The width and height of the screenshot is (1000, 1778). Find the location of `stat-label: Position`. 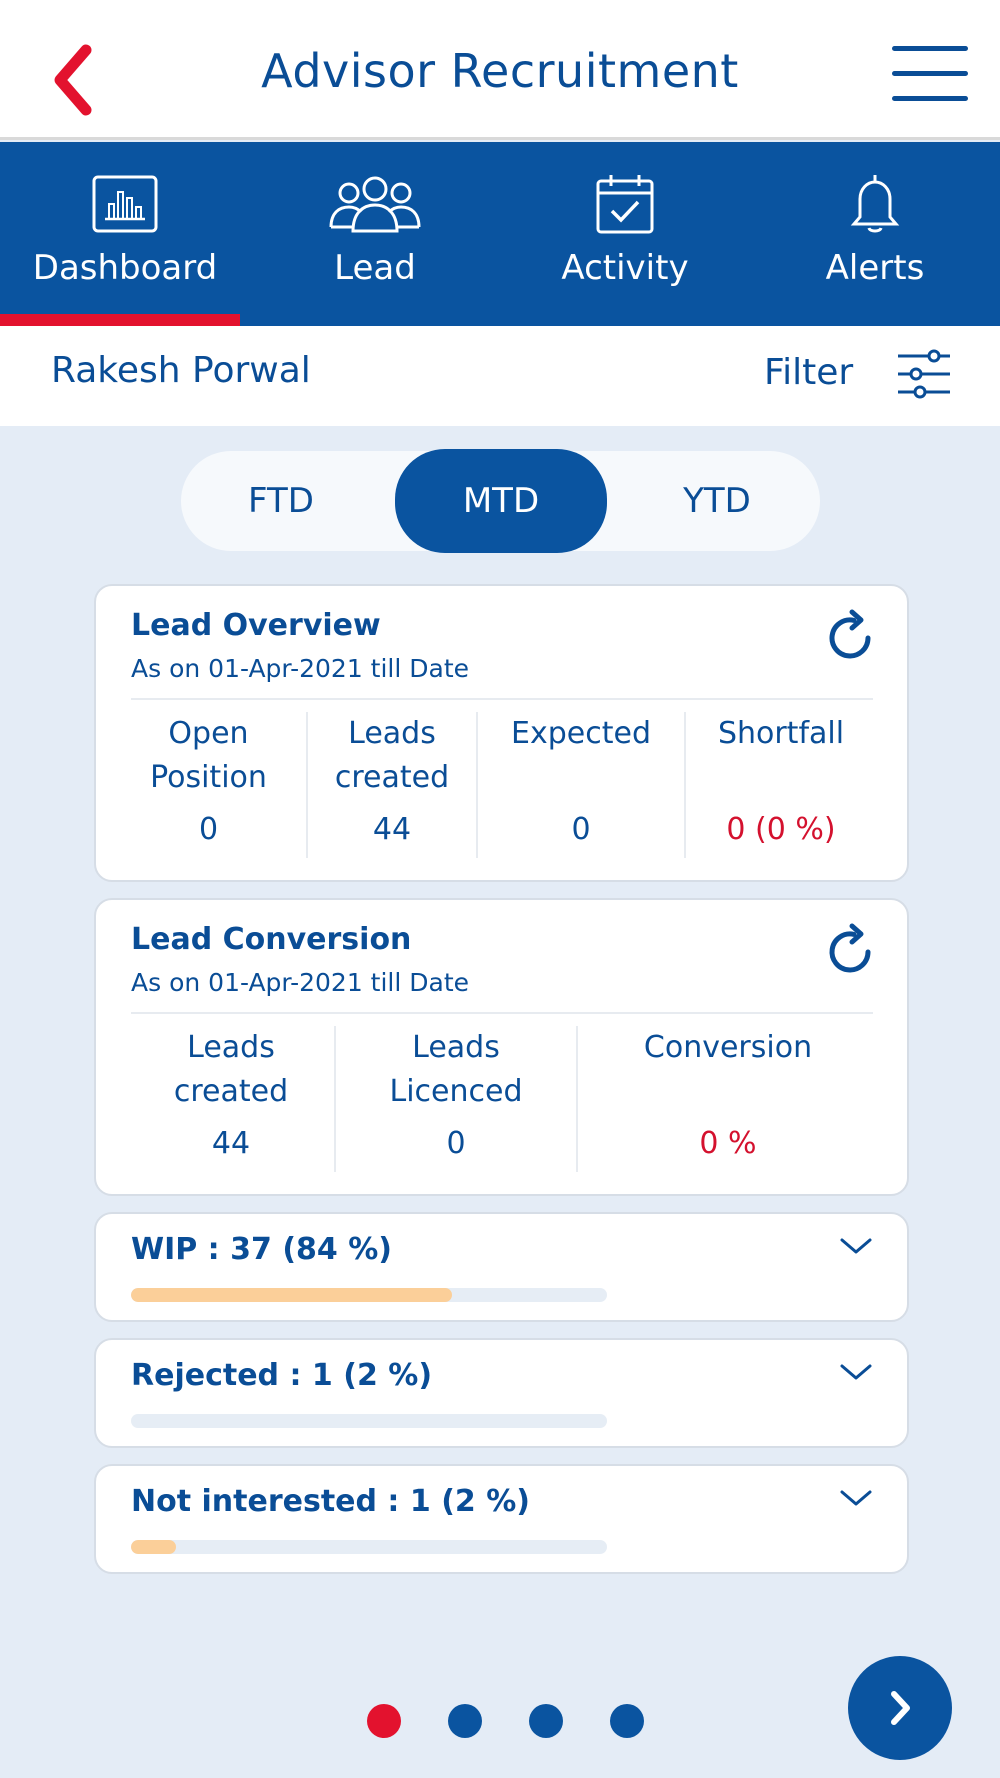

stat-label: Position is located at coordinates (208, 777).